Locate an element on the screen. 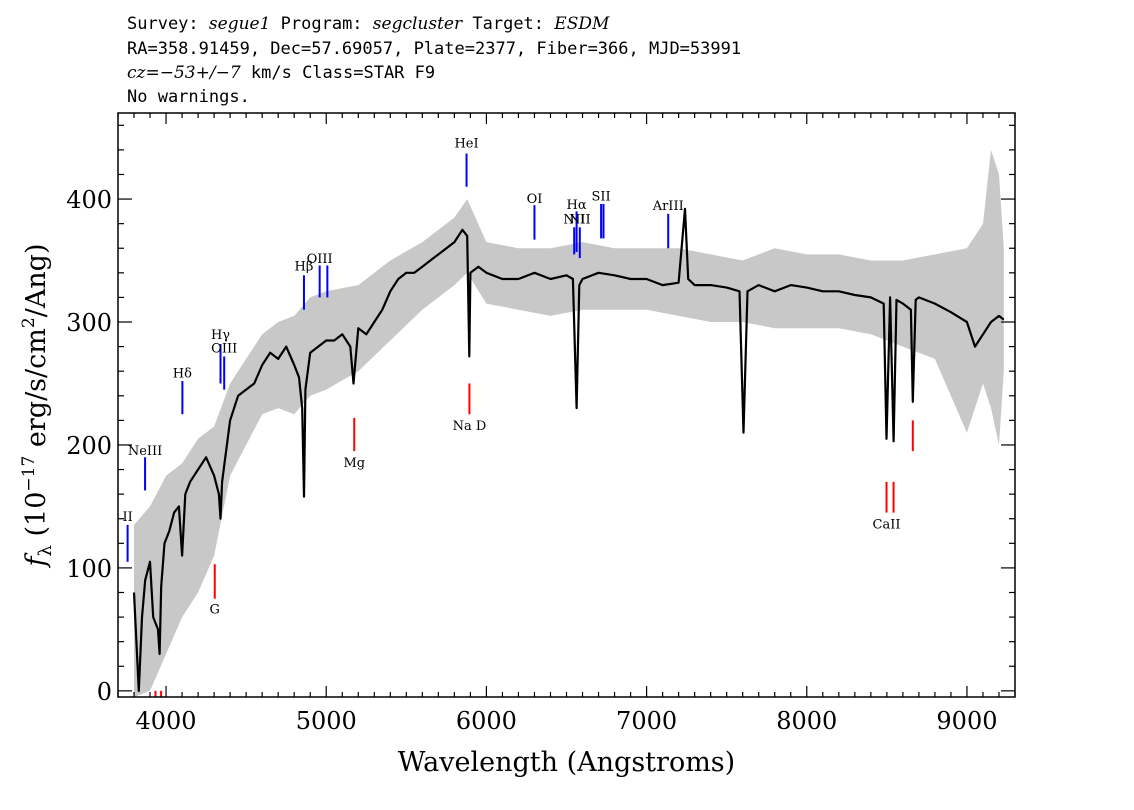  x-tick-label: 7000 is located at coordinates (646, 721).